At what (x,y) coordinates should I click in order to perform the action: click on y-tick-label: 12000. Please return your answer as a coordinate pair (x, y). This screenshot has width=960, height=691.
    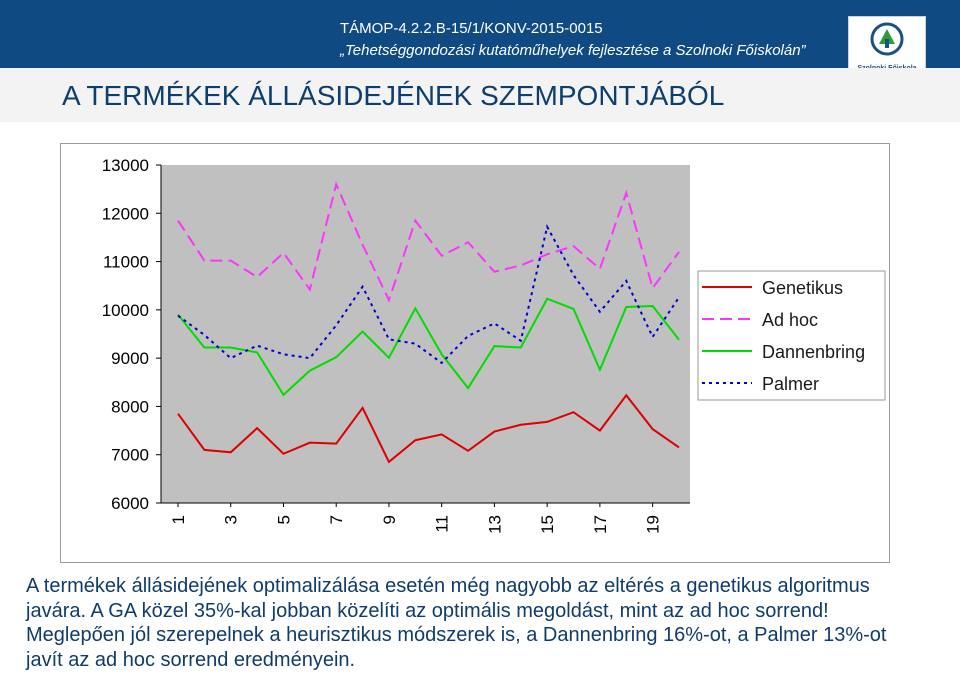
    Looking at the image, I should click on (125, 213).